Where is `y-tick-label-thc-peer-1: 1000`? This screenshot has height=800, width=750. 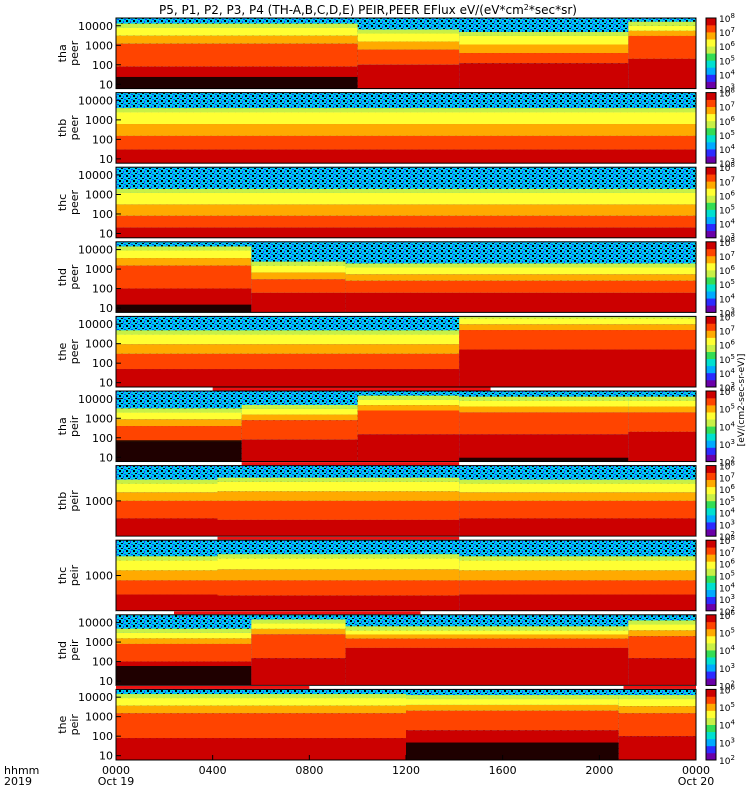 y-tick-label-thc-peer-1: 1000 is located at coordinates (99, 194).